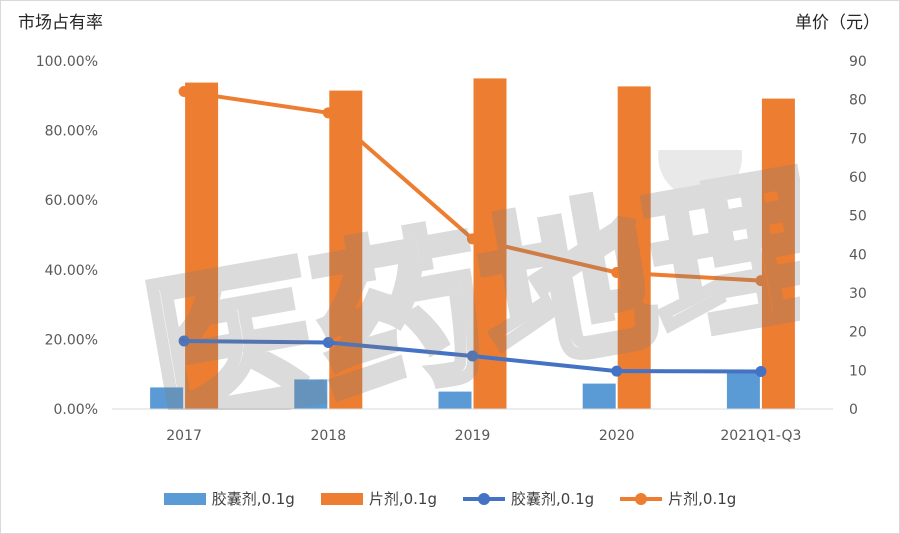 The image size is (900, 534). I want to click on right-axis-title: 单价（元）, so click(837, 23).